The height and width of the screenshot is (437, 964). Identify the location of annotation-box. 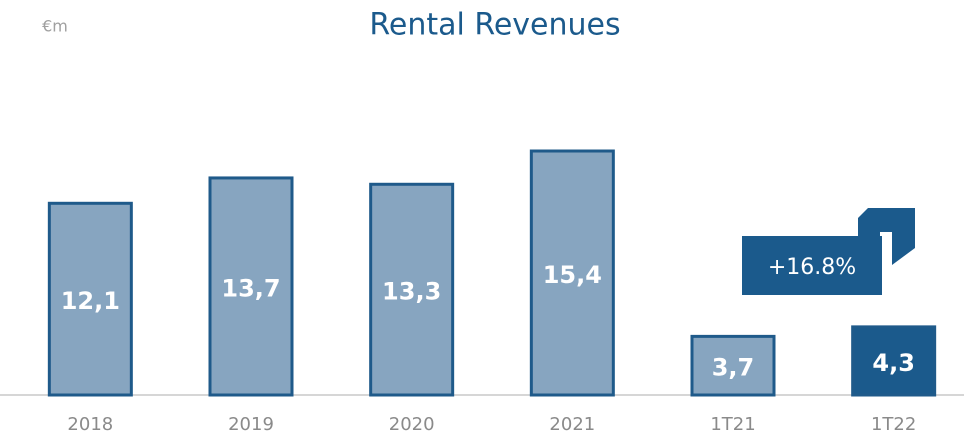
(812, 265).